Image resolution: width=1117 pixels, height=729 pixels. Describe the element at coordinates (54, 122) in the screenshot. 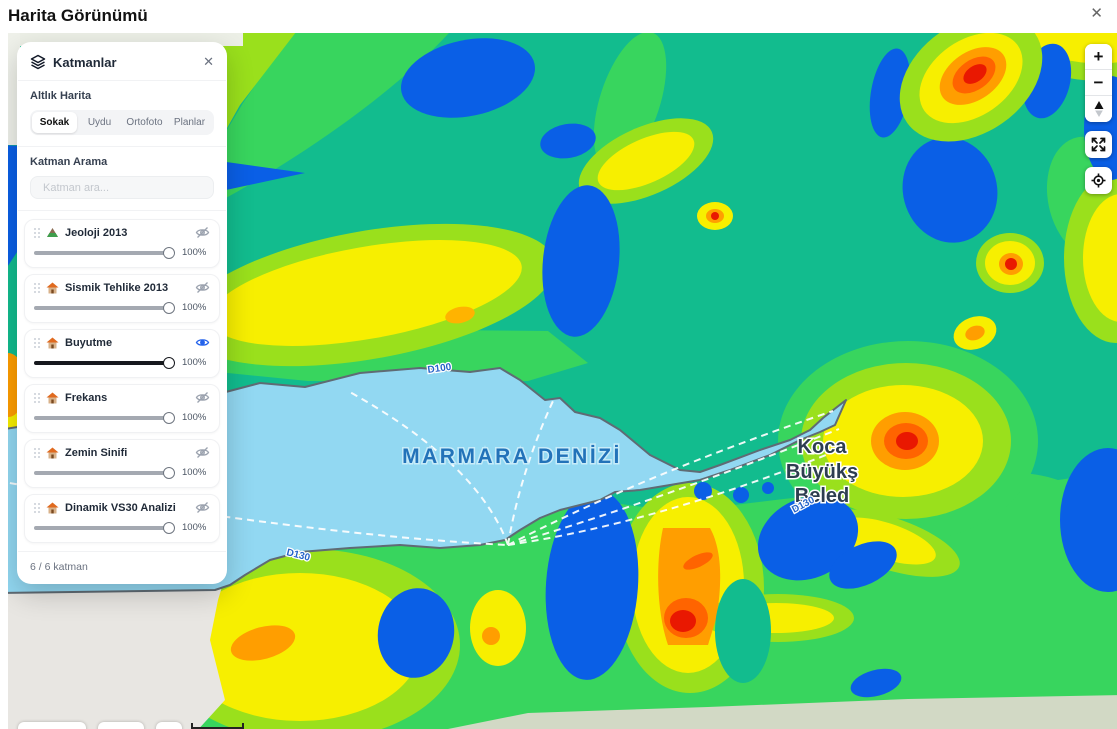

I see `tab-sokak: Sokak` at that location.